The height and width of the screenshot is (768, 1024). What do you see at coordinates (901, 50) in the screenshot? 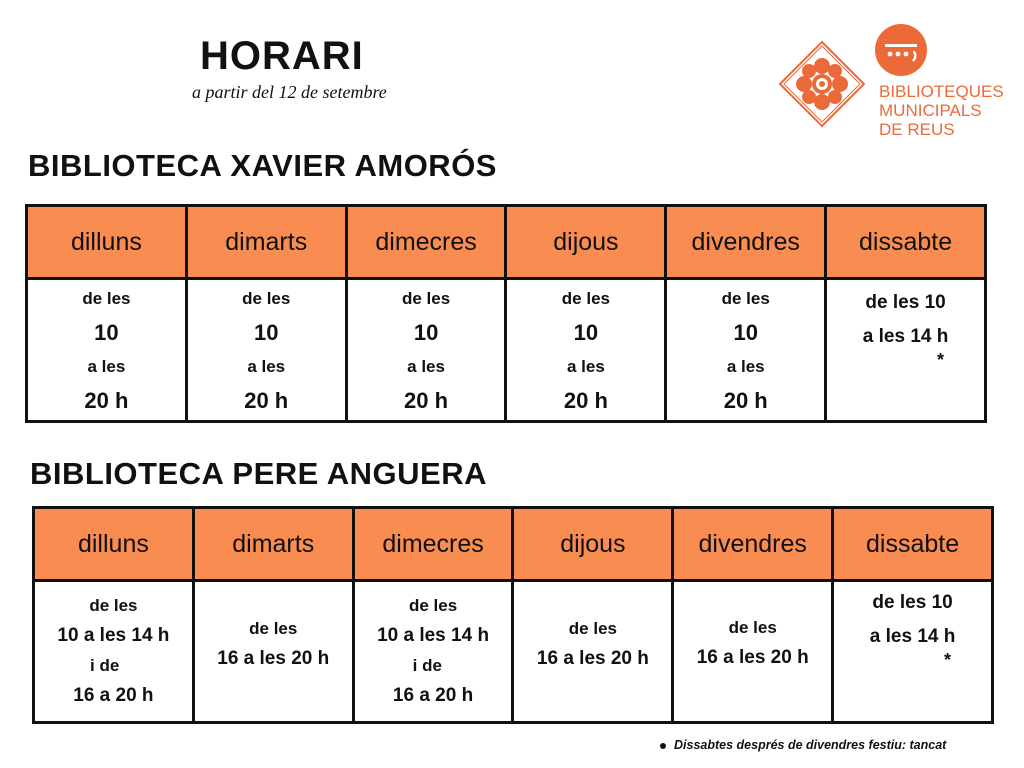
I see `speech-bubble-icon` at bounding box center [901, 50].